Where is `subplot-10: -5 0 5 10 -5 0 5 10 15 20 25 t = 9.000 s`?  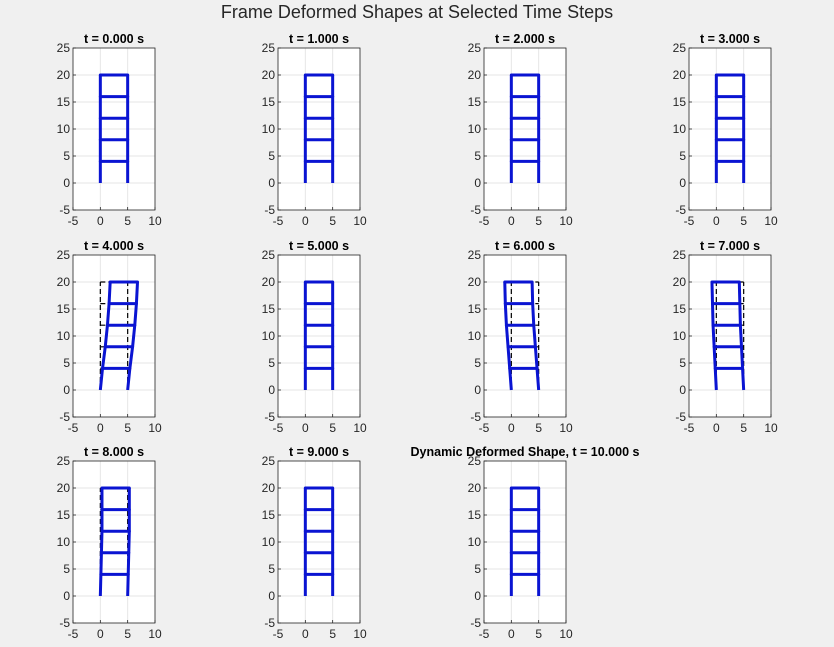 subplot-10: -5 0 5 10 -5 0 5 10 15 20 25 t = 9.000 s is located at coordinates (314, 543).